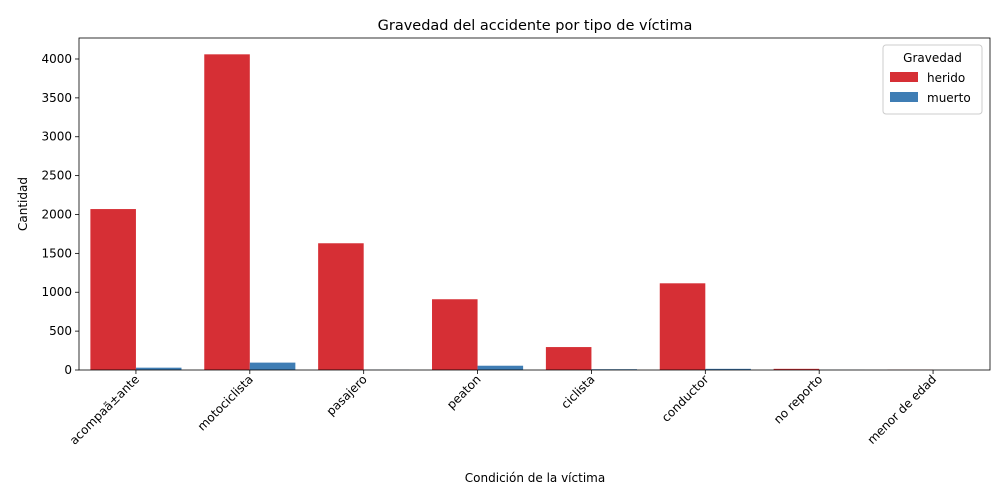 This screenshot has height=500, width=1006. I want to click on y-axis-title: Cantidad, so click(23, 204).